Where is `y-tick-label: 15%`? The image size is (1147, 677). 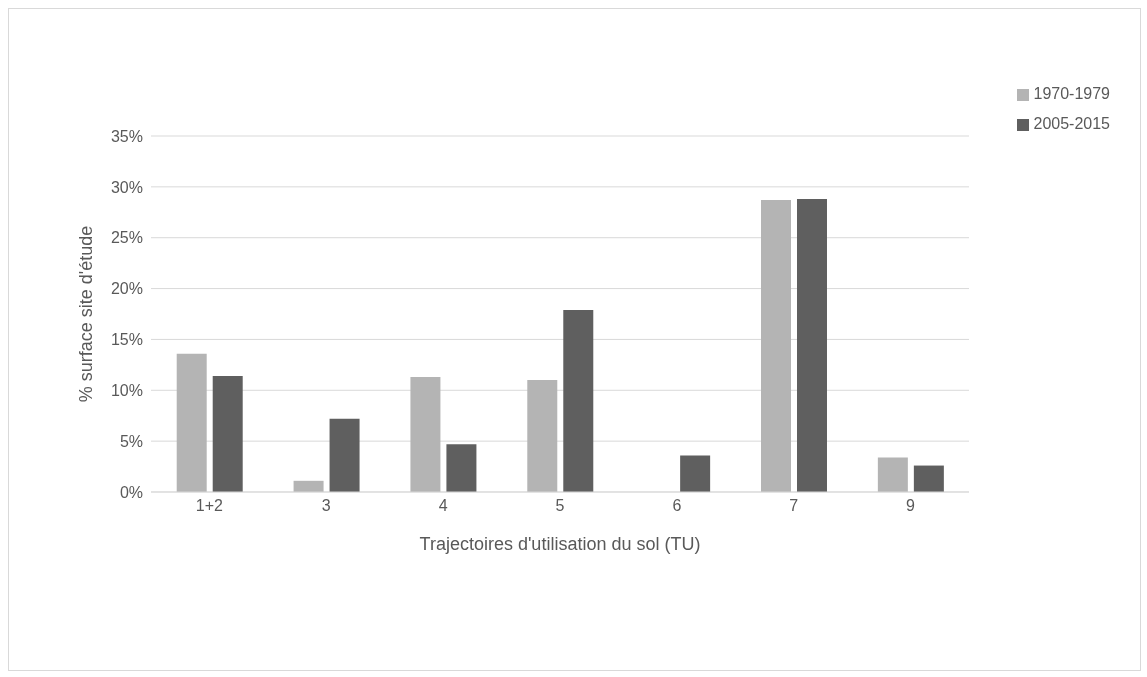
y-tick-label: 15% is located at coordinates (126, 340).